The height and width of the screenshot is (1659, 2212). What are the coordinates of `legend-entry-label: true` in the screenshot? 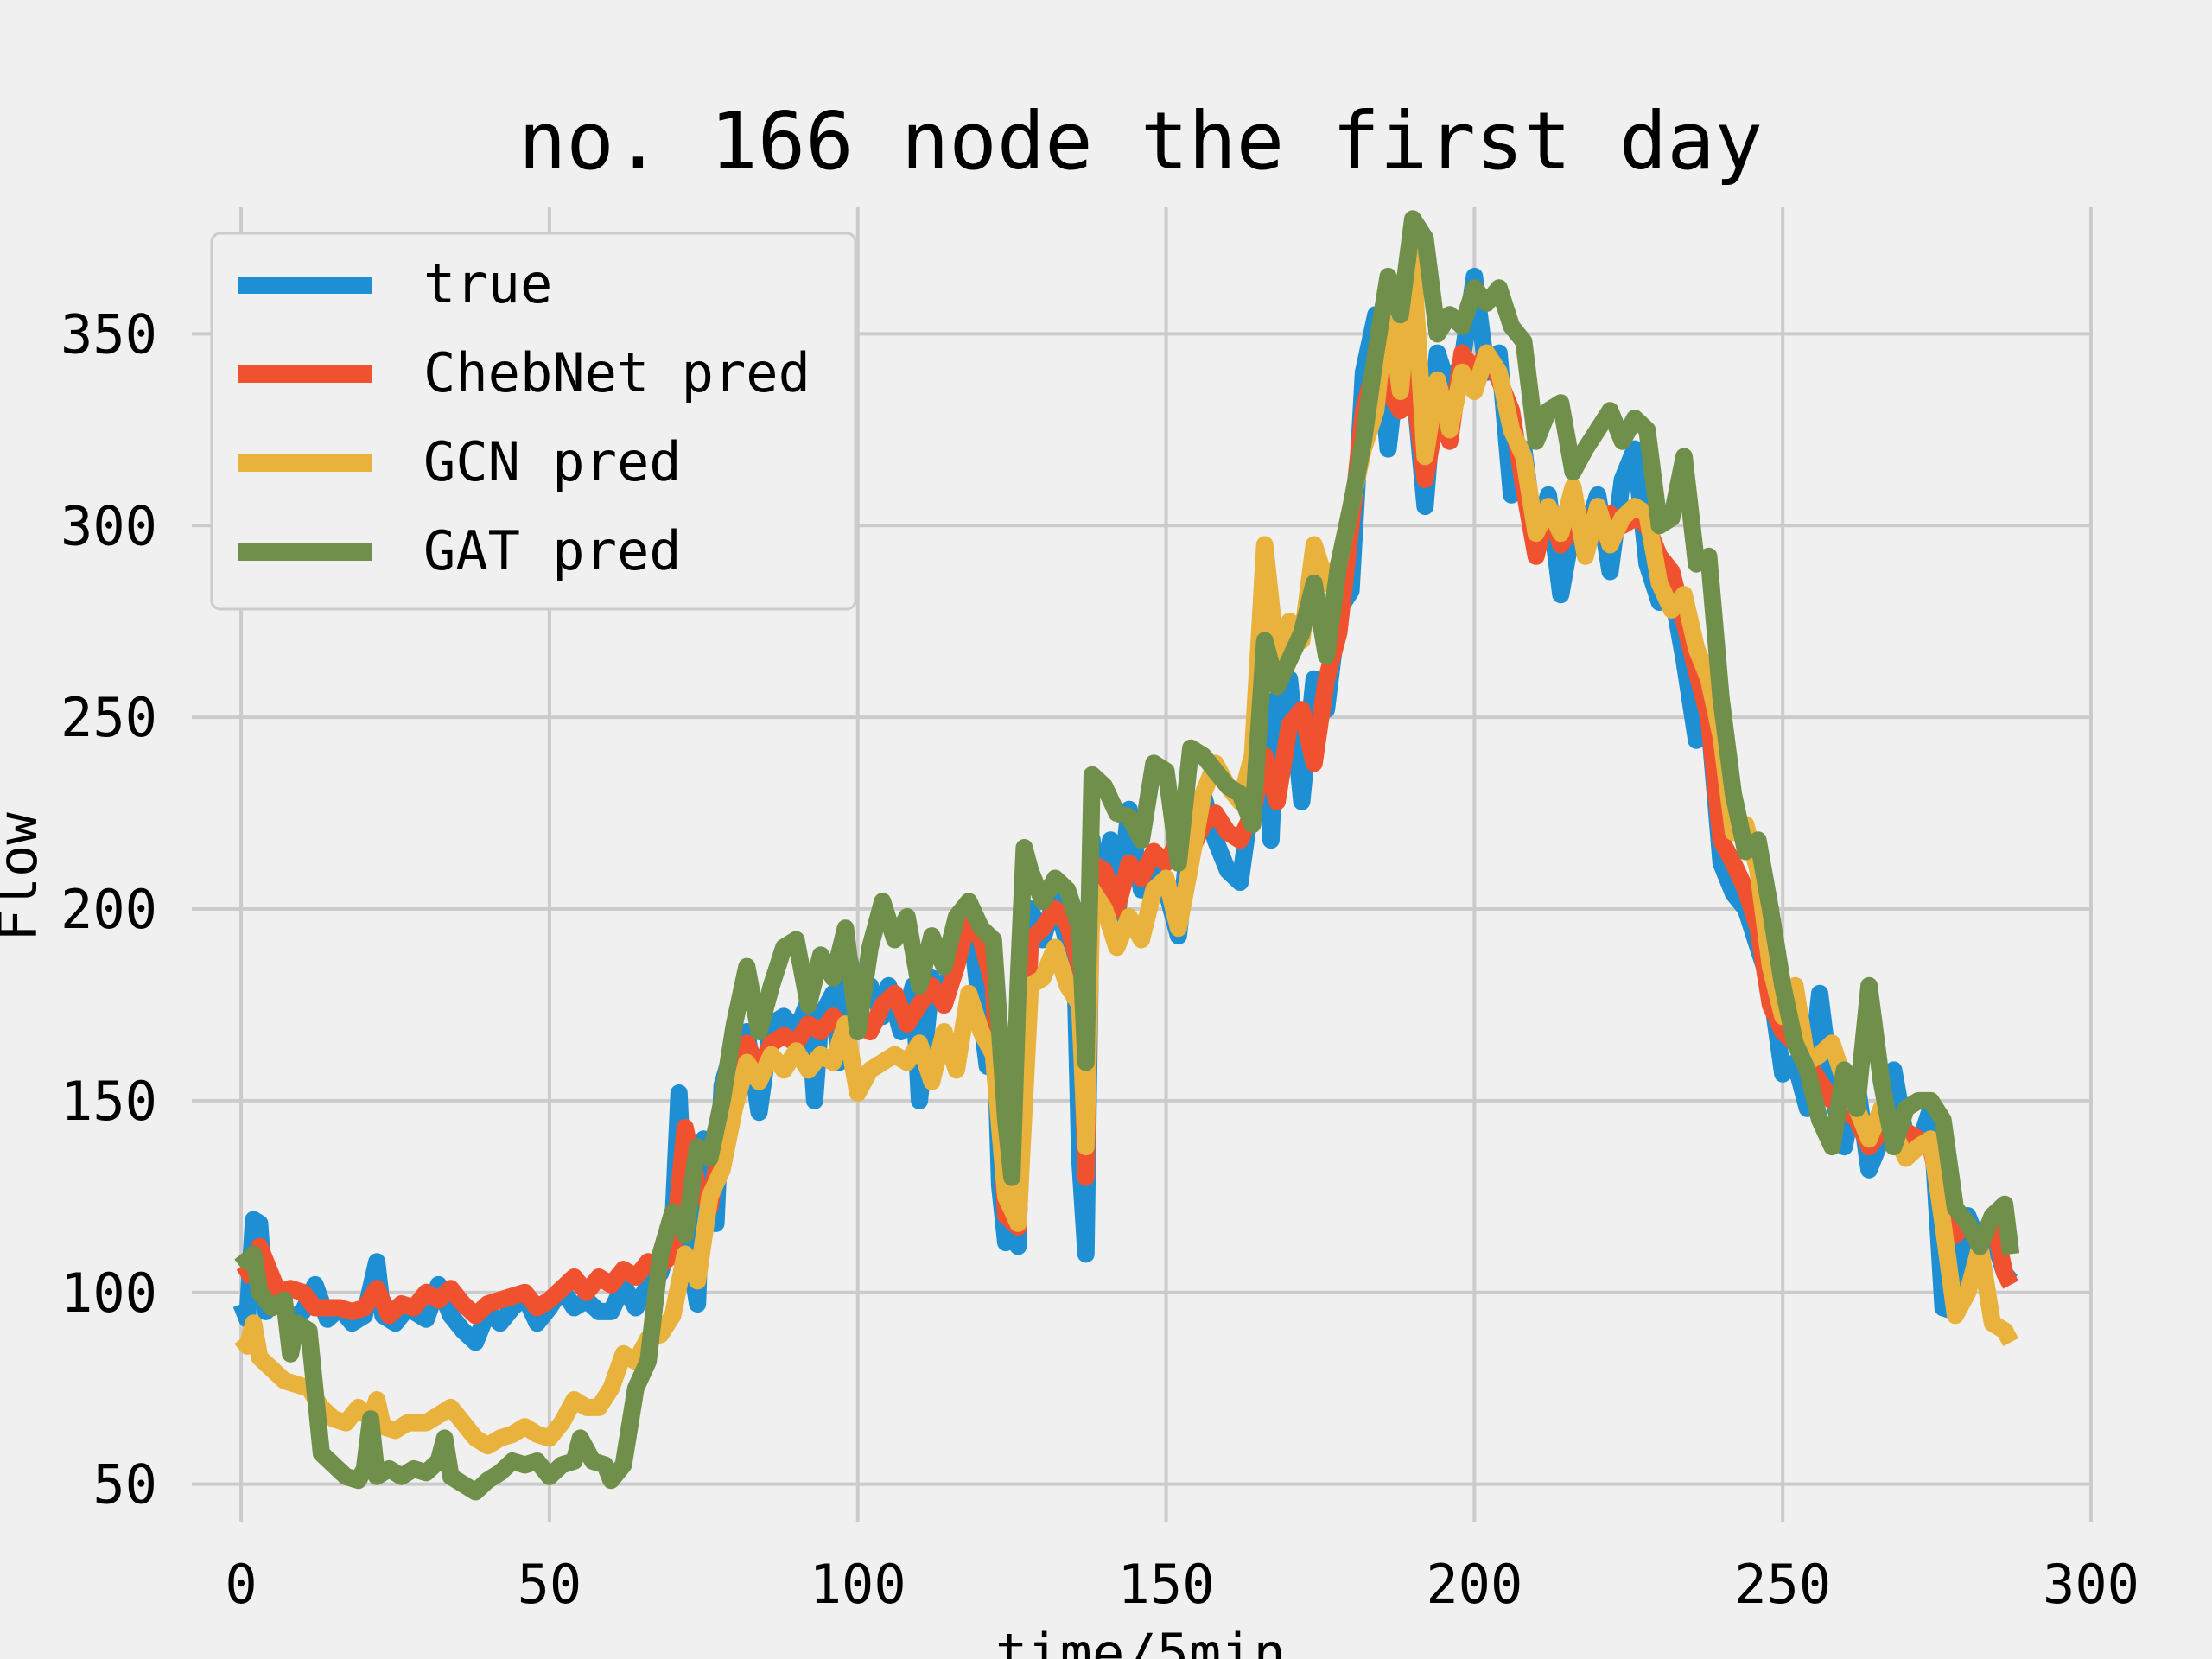 It's located at (487, 283).